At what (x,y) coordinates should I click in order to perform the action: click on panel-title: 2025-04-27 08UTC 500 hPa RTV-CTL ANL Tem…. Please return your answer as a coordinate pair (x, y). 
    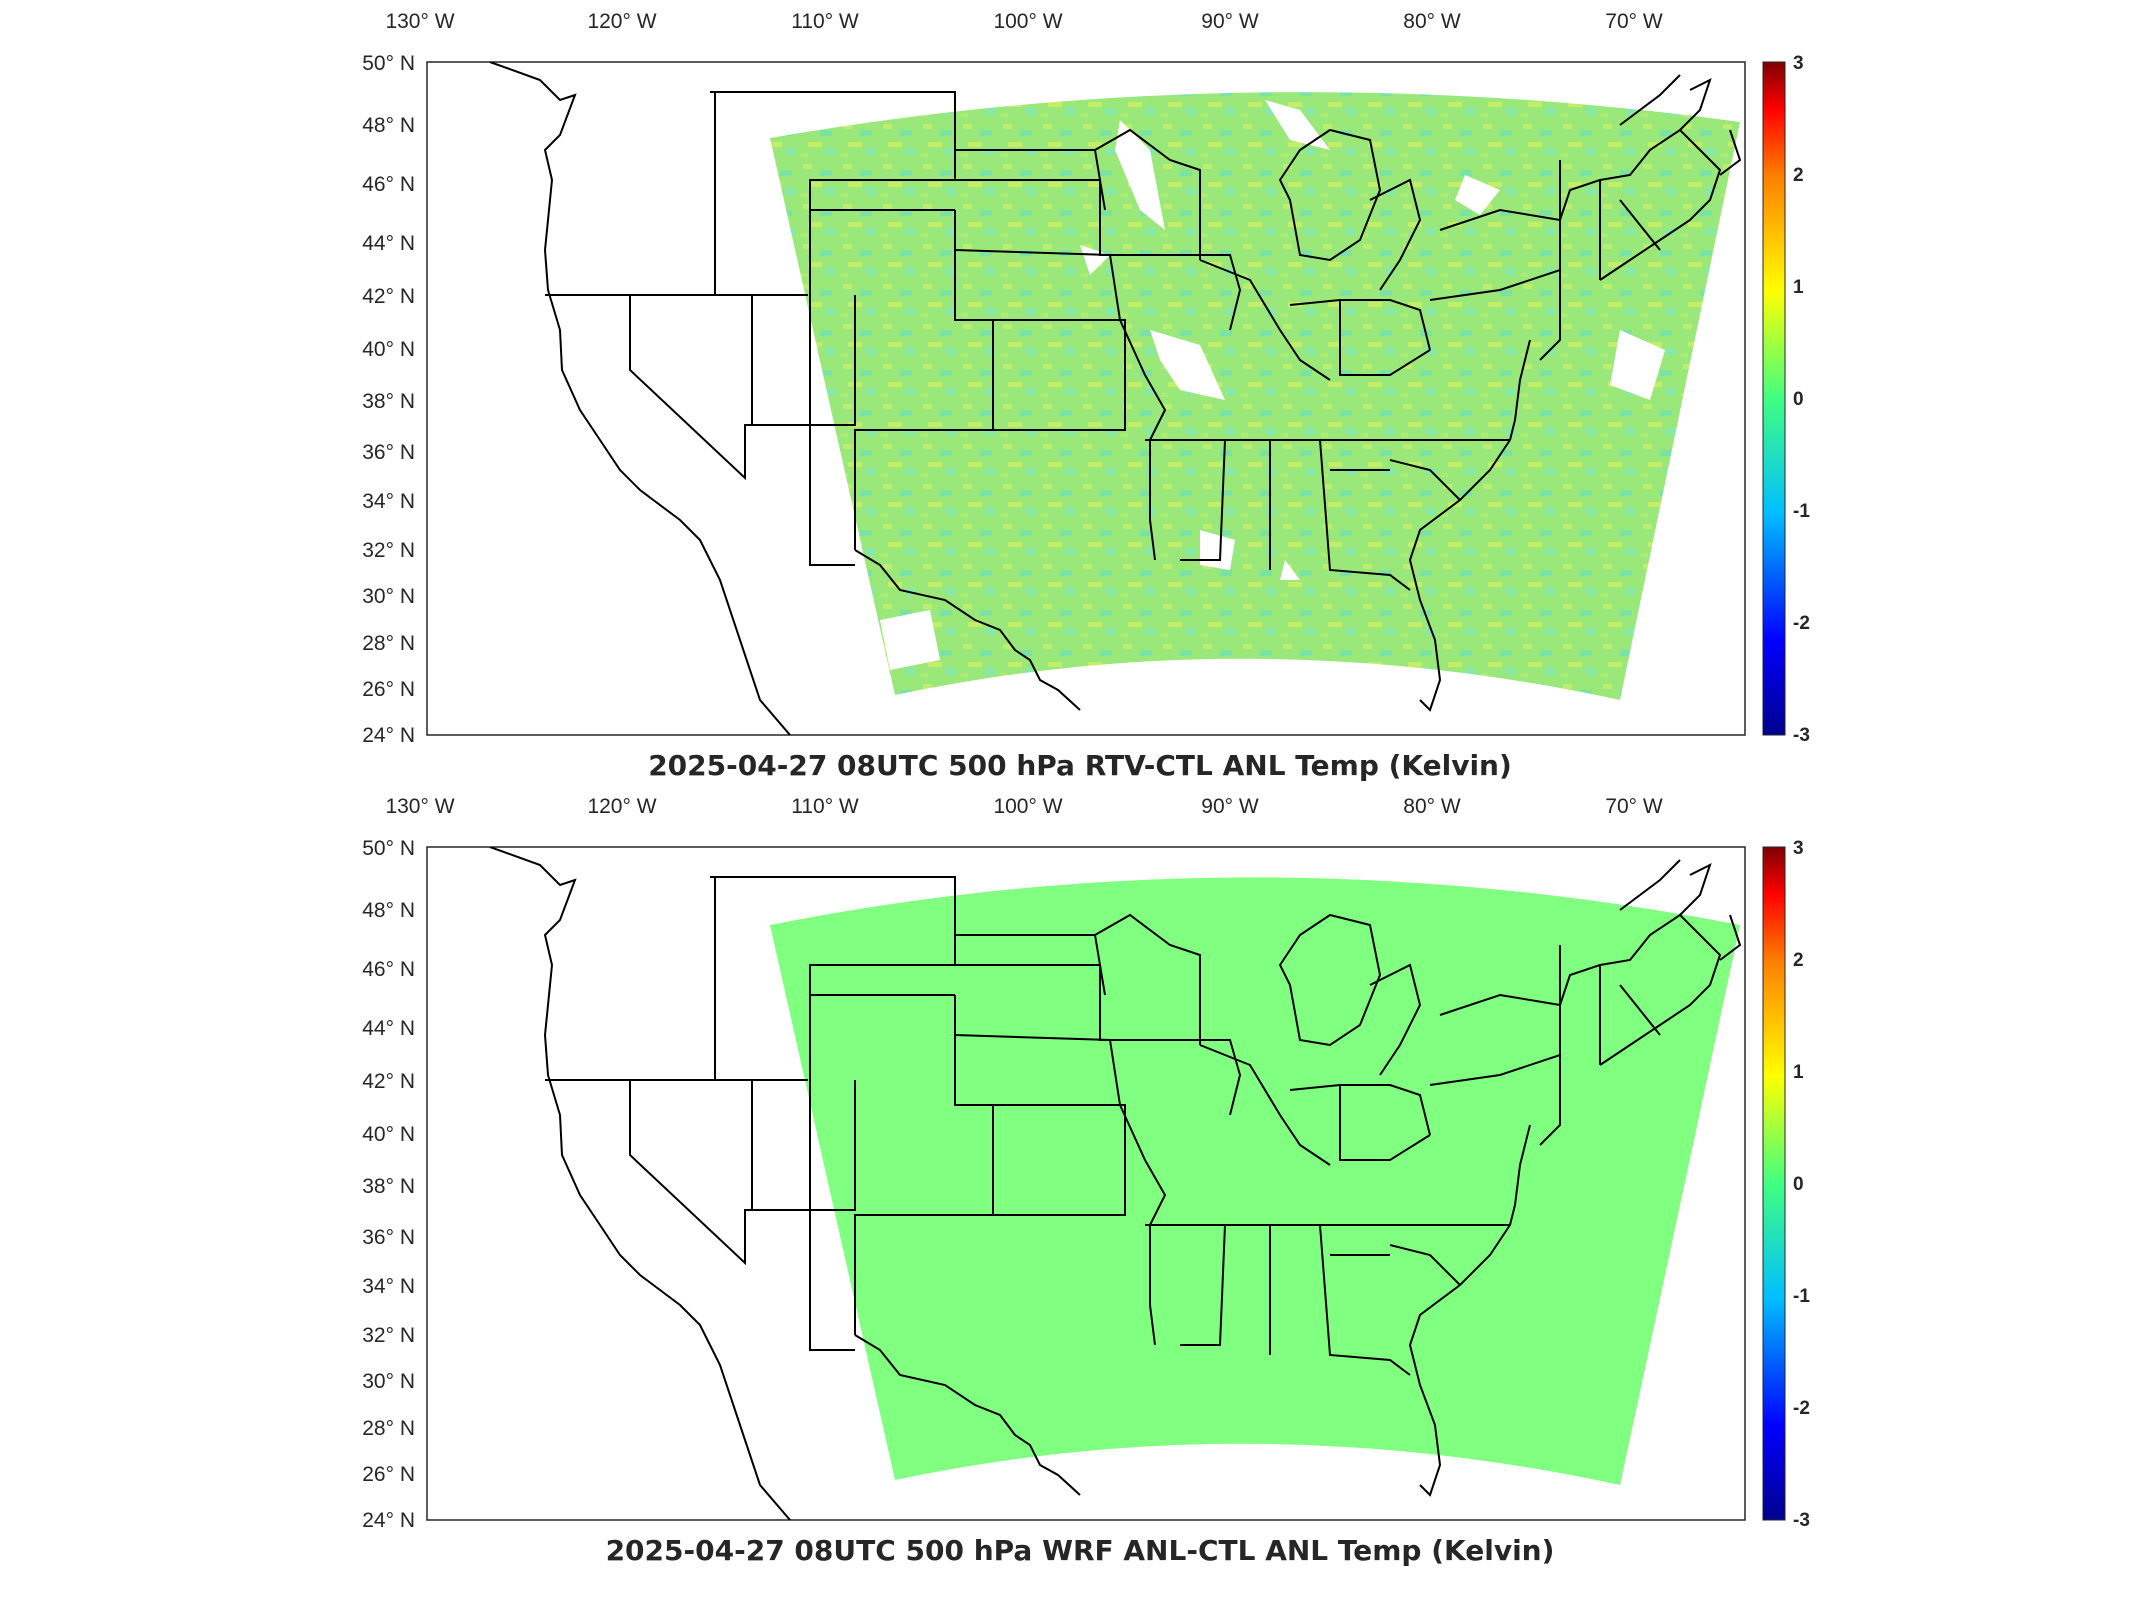
    Looking at the image, I should click on (1080, 765).